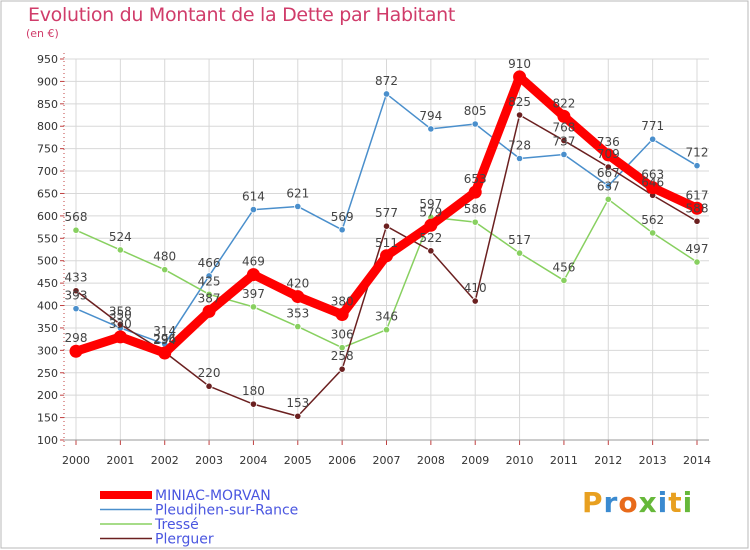  I want to click on data-label: 433, so click(76, 278).